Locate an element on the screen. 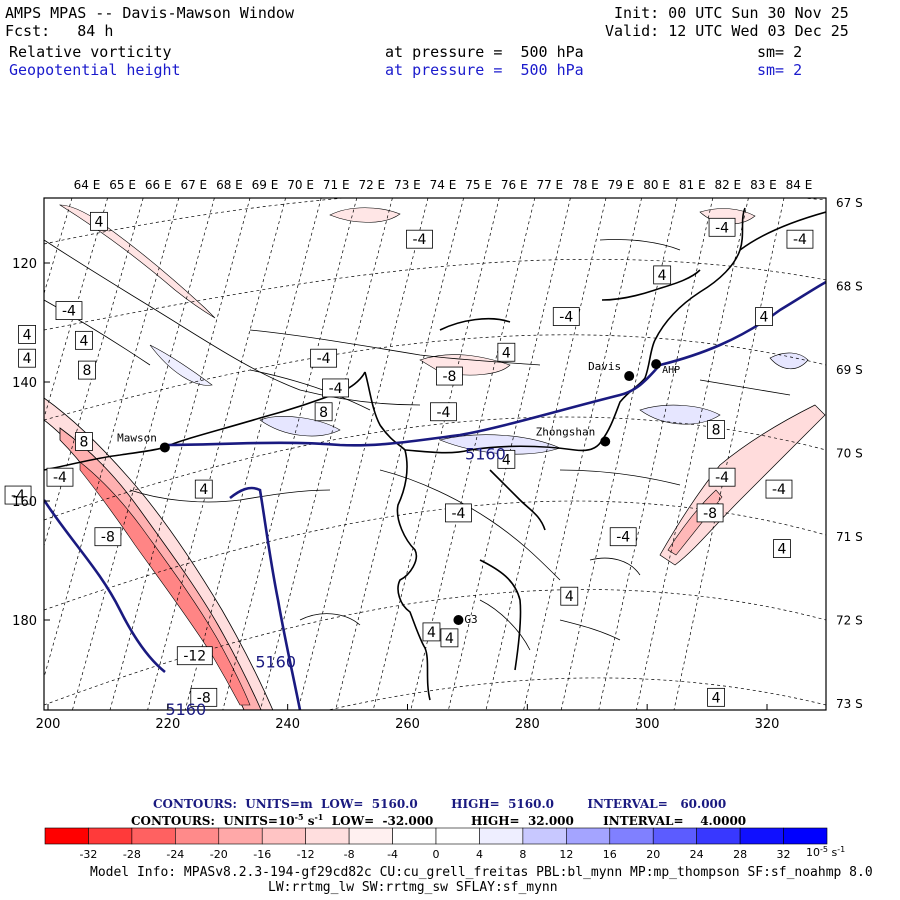 The height and width of the screenshot is (900, 900). x-tick-label: 220 is located at coordinates (167, 724).